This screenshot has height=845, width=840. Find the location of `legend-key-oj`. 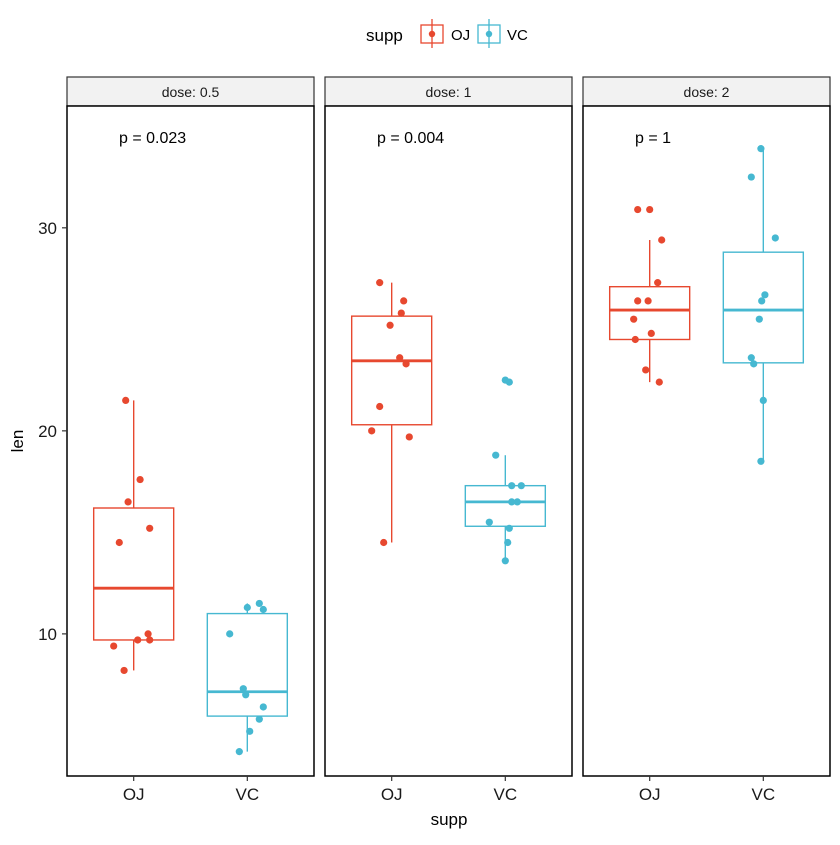

legend-key-oj is located at coordinates (432, 33).